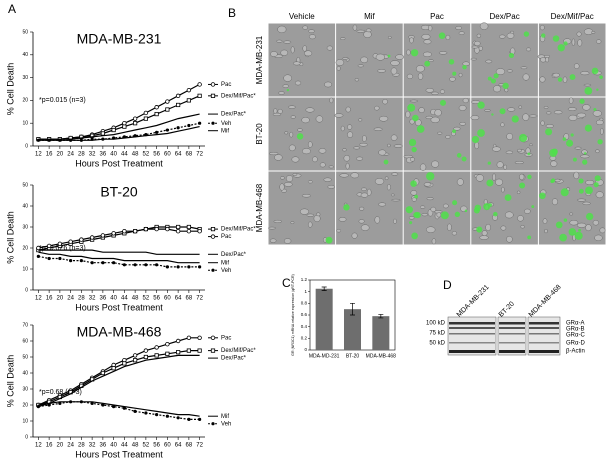 This screenshot has width=612, height=474. What do you see at coordinates (234, 115) in the screenshot?
I see `legend-label: Dex/Pac*` at bounding box center [234, 115].